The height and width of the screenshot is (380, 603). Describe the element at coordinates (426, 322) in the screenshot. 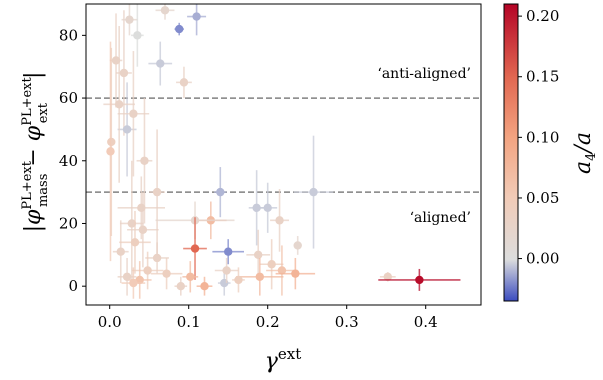

I see `x-tick-label: 0.4` at that location.